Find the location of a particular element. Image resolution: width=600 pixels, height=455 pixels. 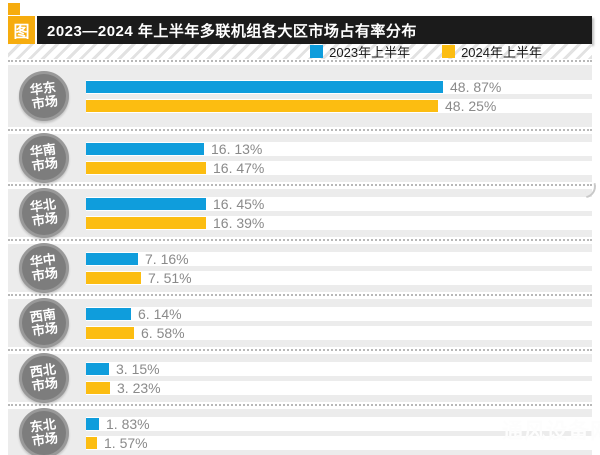

corner-accent-square is located at coordinates (14, 9).